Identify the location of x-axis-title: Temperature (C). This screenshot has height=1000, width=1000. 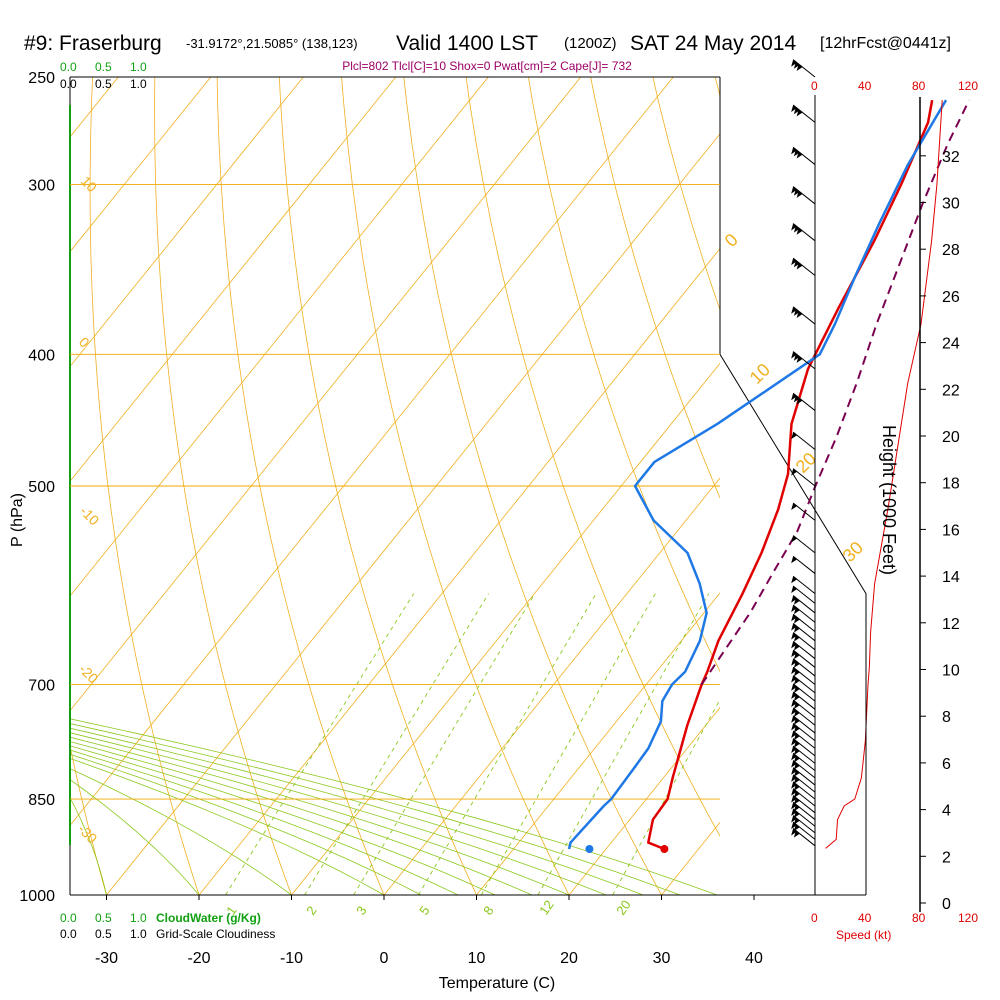
(497, 983).